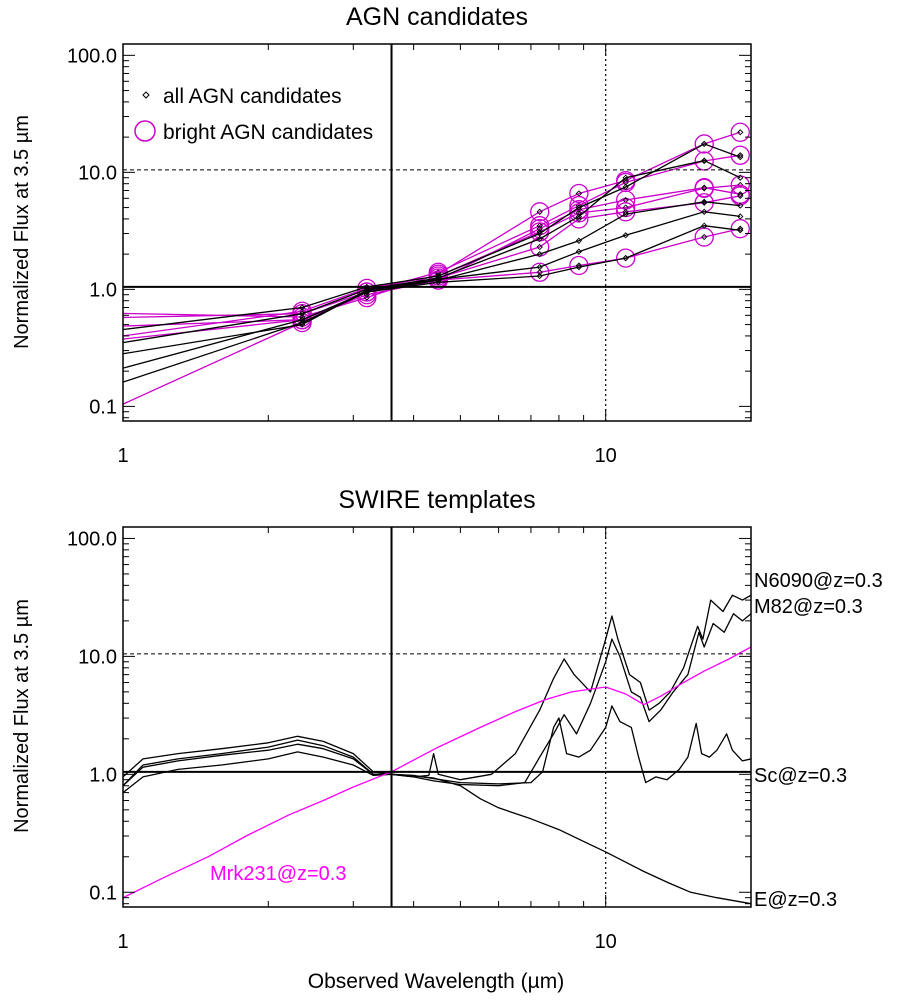 The width and height of the screenshot is (916, 1001). I want to click on template-label: E@z=0.3, so click(795, 900).